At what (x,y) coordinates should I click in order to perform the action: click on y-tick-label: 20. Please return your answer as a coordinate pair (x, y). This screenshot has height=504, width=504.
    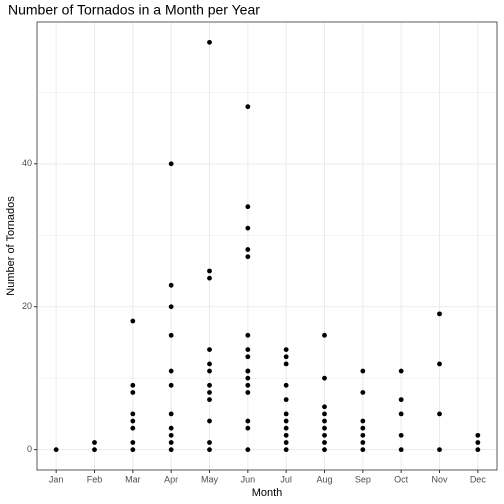
    Looking at the image, I should click on (27, 306).